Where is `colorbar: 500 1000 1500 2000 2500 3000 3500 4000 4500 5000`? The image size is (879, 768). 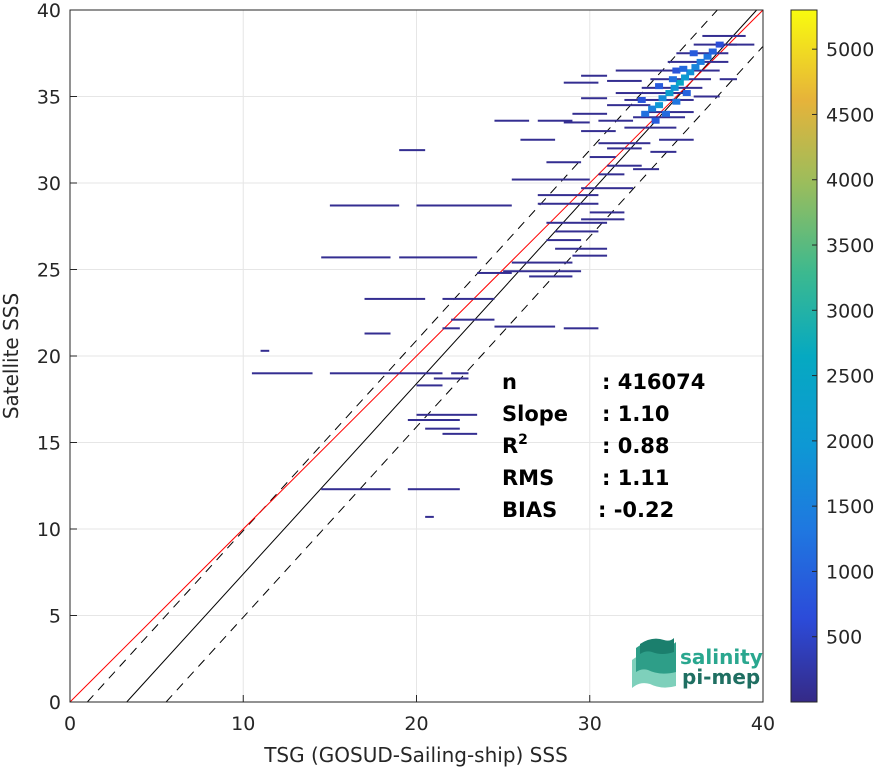
colorbar: 500 1000 1500 2000 2500 3000 3500 4000 4500 5000 is located at coordinates (832, 356).